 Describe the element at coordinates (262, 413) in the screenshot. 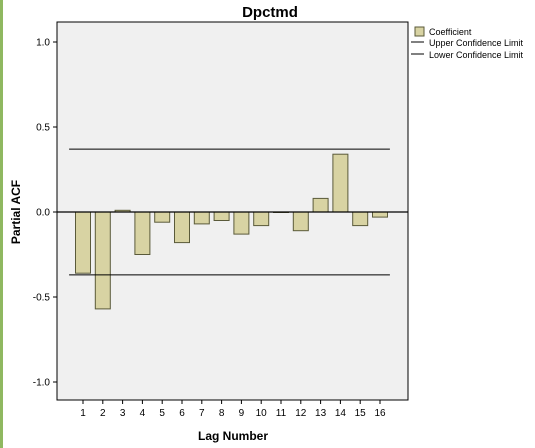

I see `x-tick-label: 10` at that location.